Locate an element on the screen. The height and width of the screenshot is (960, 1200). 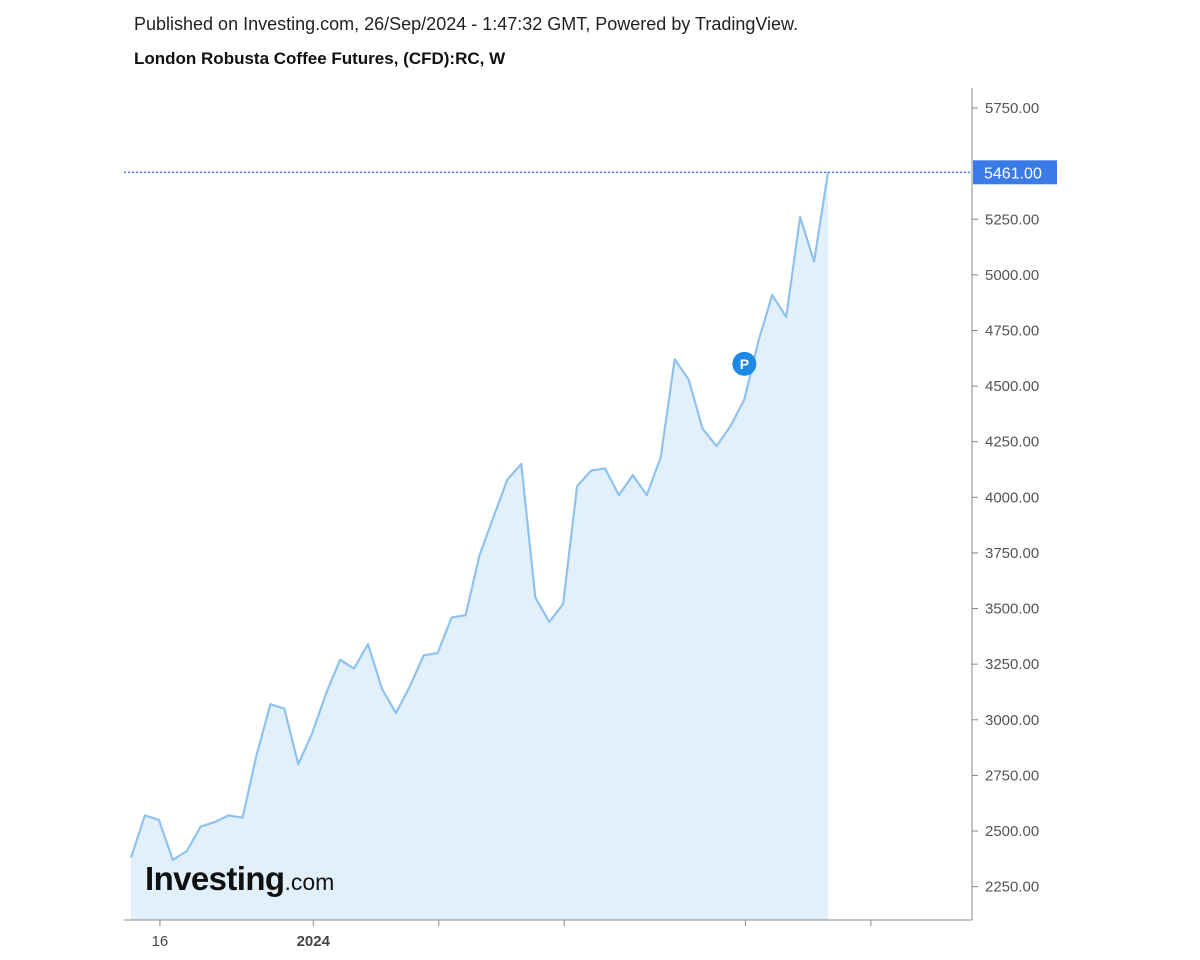
p-marker-label: P is located at coordinates (744, 364).